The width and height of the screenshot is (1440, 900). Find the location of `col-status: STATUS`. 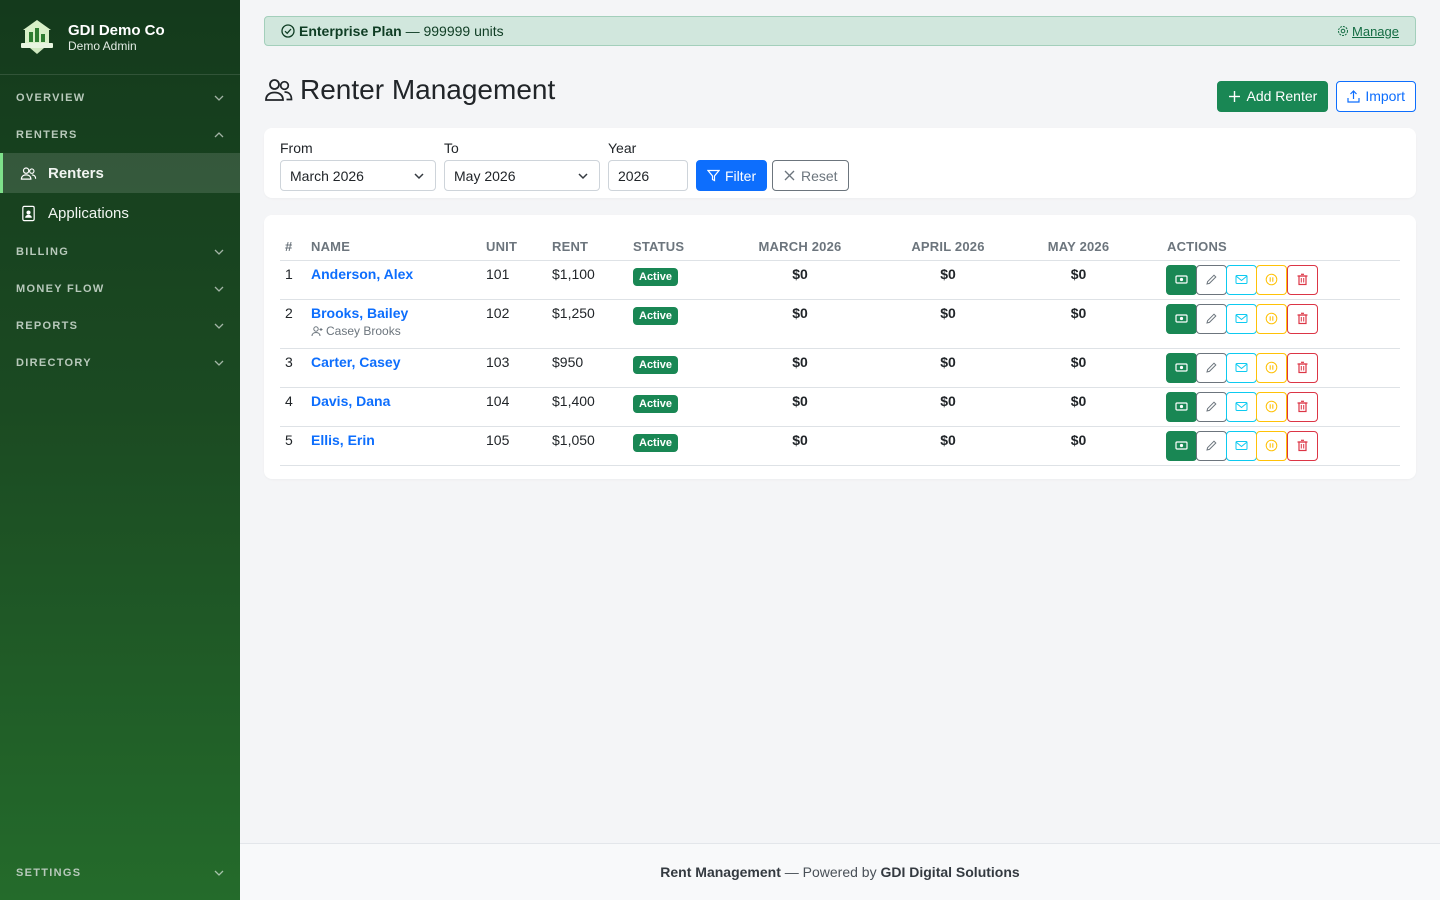

col-status: STATUS is located at coordinates (669, 247).